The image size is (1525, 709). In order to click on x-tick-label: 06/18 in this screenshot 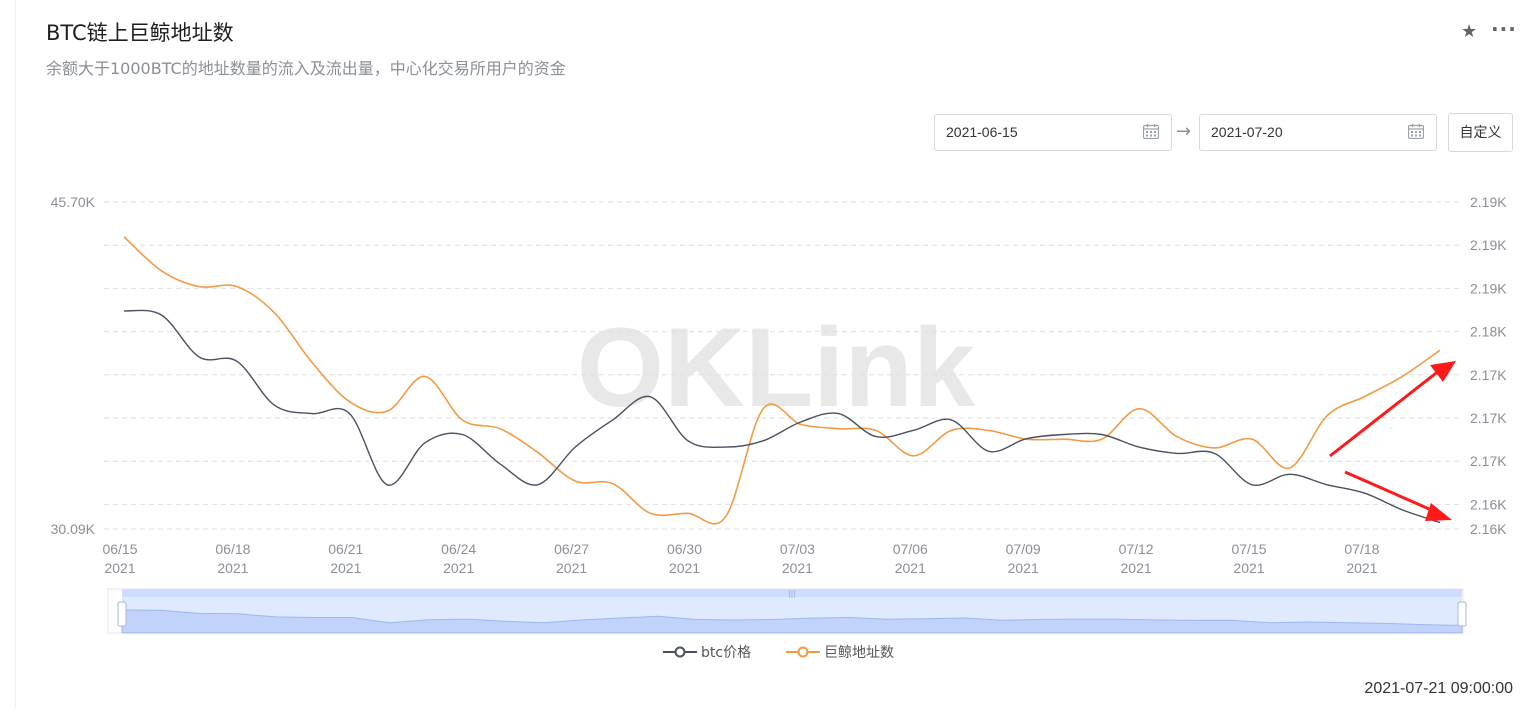, I will do `click(232, 549)`.